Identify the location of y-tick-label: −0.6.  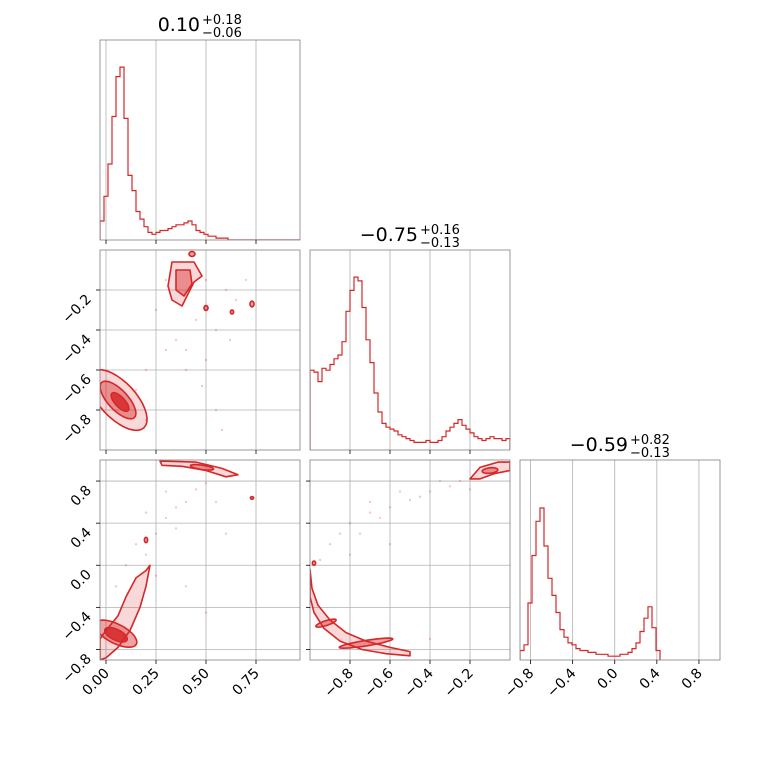
(76, 388).